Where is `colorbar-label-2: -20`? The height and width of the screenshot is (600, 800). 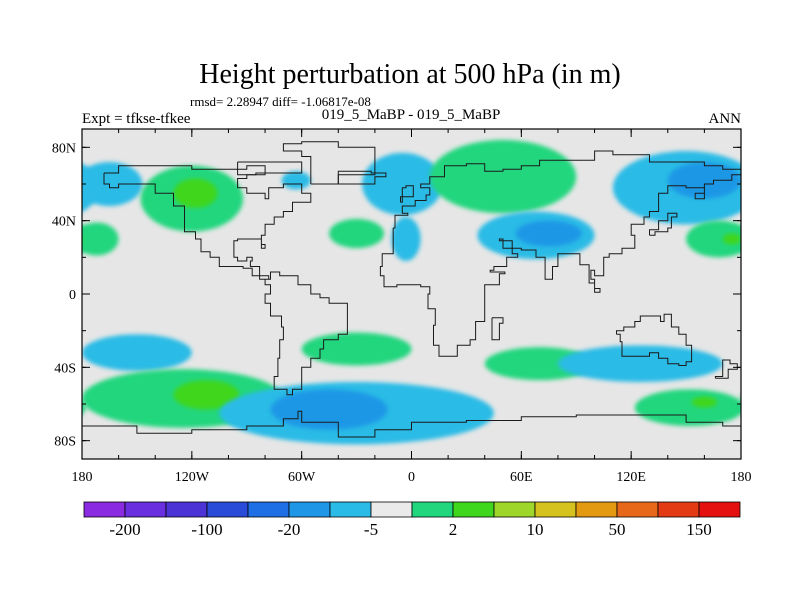 colorbar-label-2: -20 is located at coordinates (289, 529).